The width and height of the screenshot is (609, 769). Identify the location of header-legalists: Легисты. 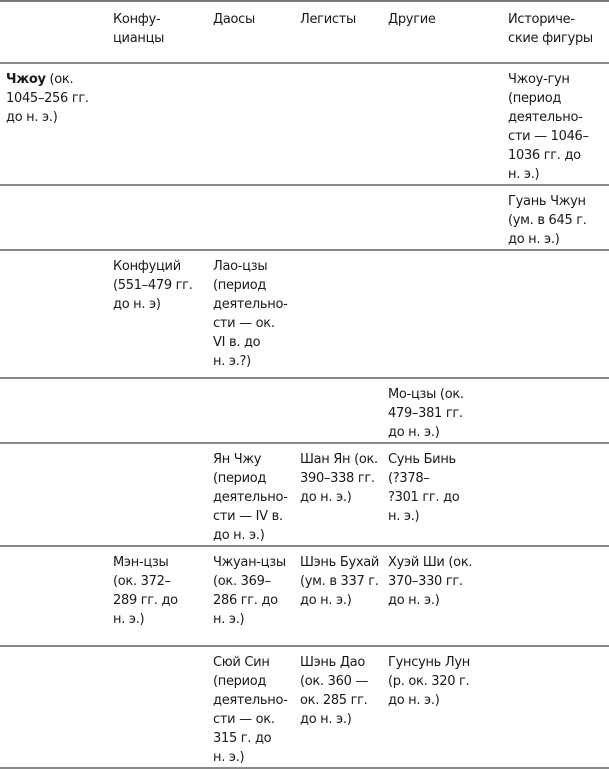
(328, 19).